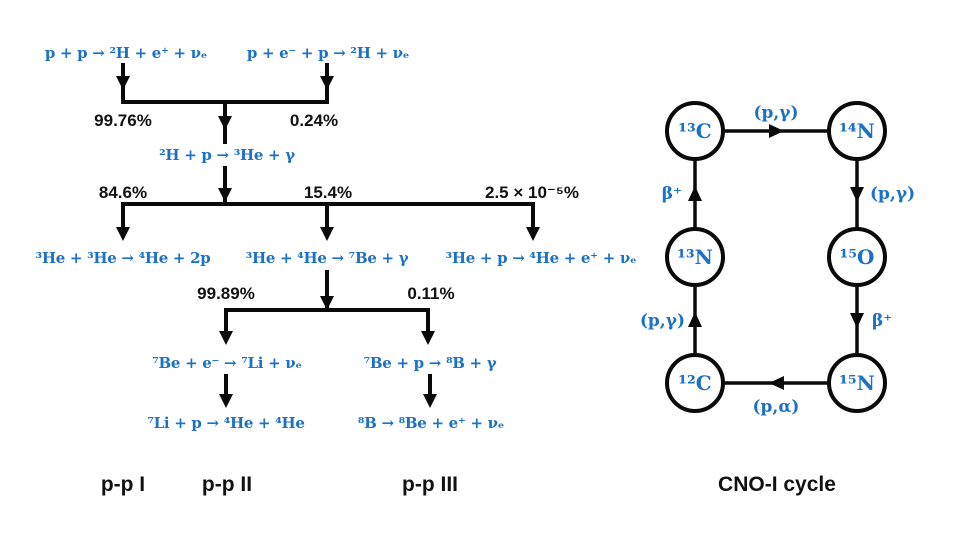 This screenshot has width=960, height=540. I want to click on pct-pp1-branch: 84.6%, so click(123, 192).